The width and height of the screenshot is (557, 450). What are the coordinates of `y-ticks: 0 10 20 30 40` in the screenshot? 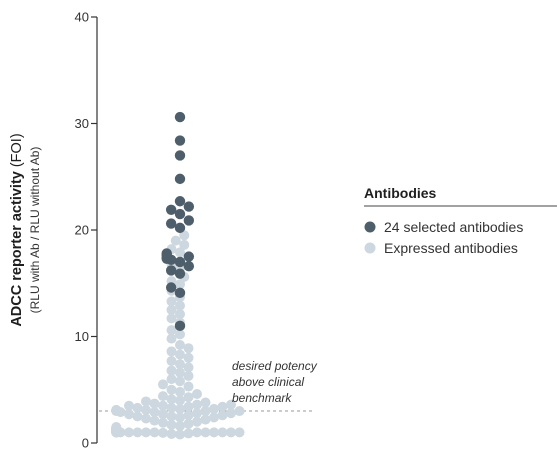 It's located at (86, 230).